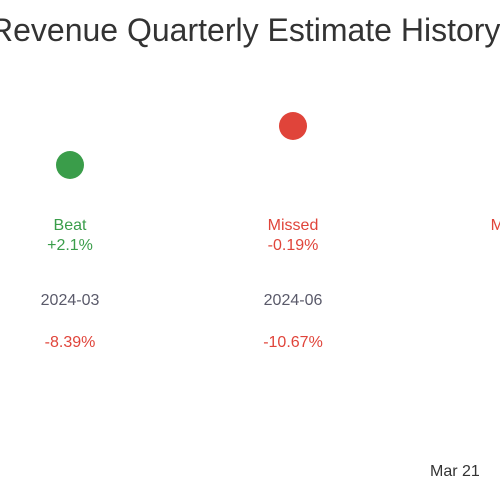 The width and height of the screenshot is (500, 500). Describe the element at coordinates (468, 301) in the screenshot. I see `period-label: 20` at that location.